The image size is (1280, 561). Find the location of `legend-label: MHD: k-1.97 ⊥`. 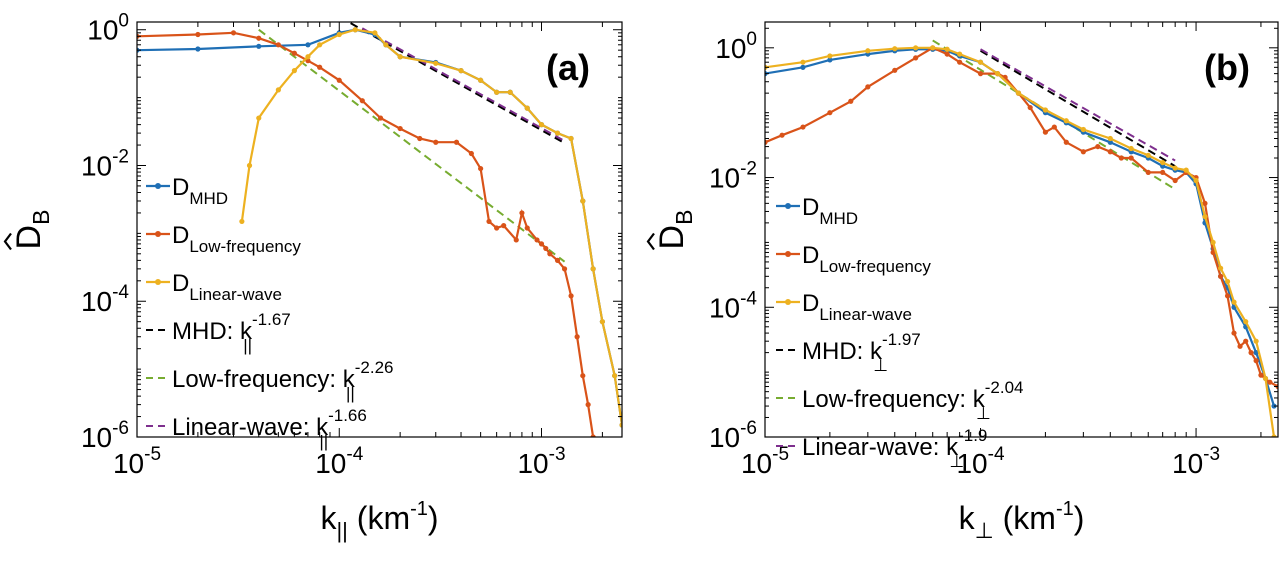

legend-label: MHD: k-1.97 ⊥ is located at coordinates (861, 352).